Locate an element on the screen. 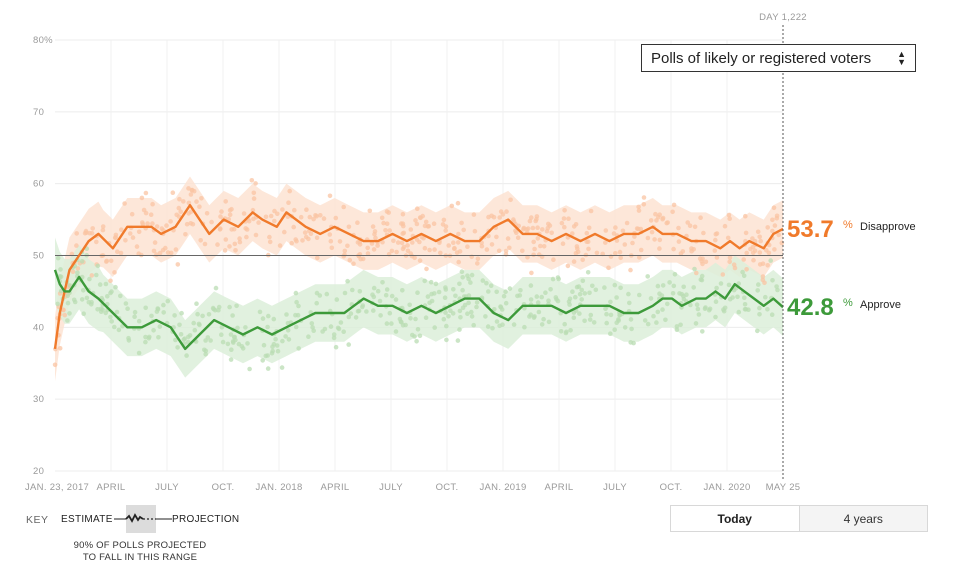  label-disapprove: Disapprove is located at coordinates (888, 227).